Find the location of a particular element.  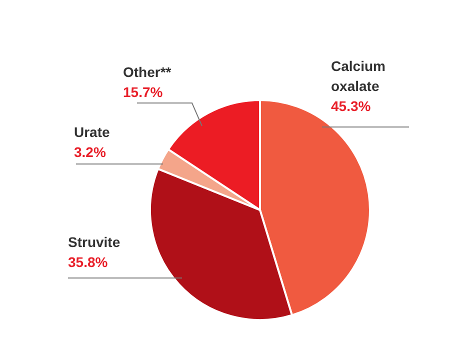

data-label: 3.2% is located at coordinates (90, 152).